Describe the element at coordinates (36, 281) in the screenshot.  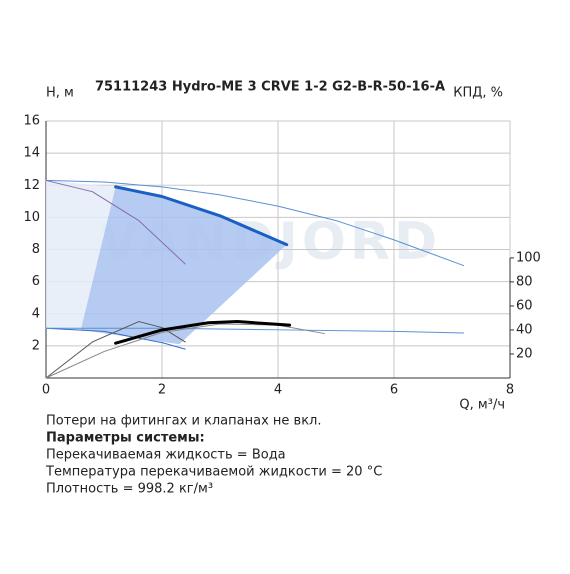
I see `y-tick-label: 6` at that location.